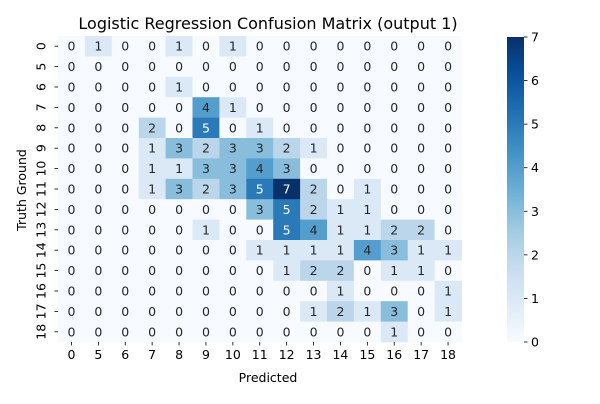 The image size is (600, 404). What do you see at coordinates (71, 354) in the screenshot?
I see `x-tick-label: 0` at bounding box center [71, 354].